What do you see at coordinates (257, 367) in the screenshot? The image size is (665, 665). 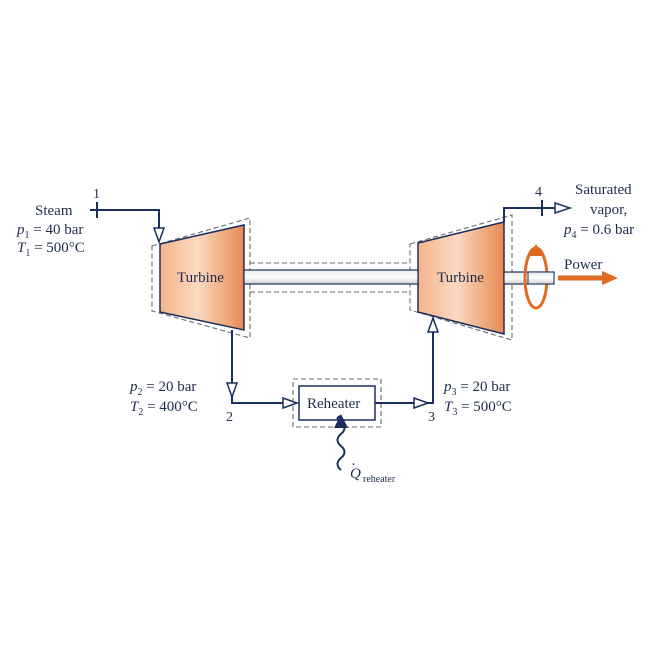 I see `pipe-turbine1-to-reheater` at bounding box center [257, 367].